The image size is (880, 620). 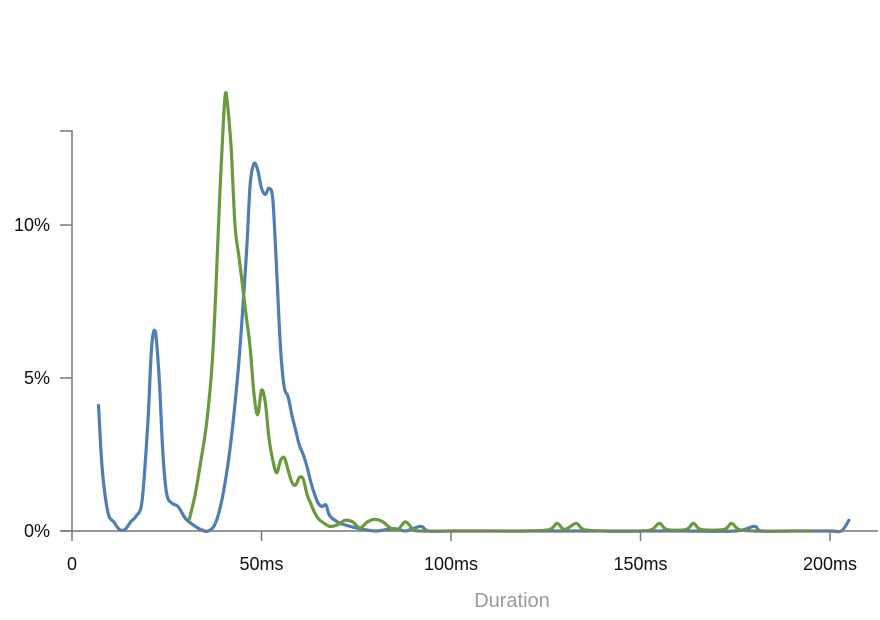 I want to click on x-tick-label: 0, so click(x=72, y=564).